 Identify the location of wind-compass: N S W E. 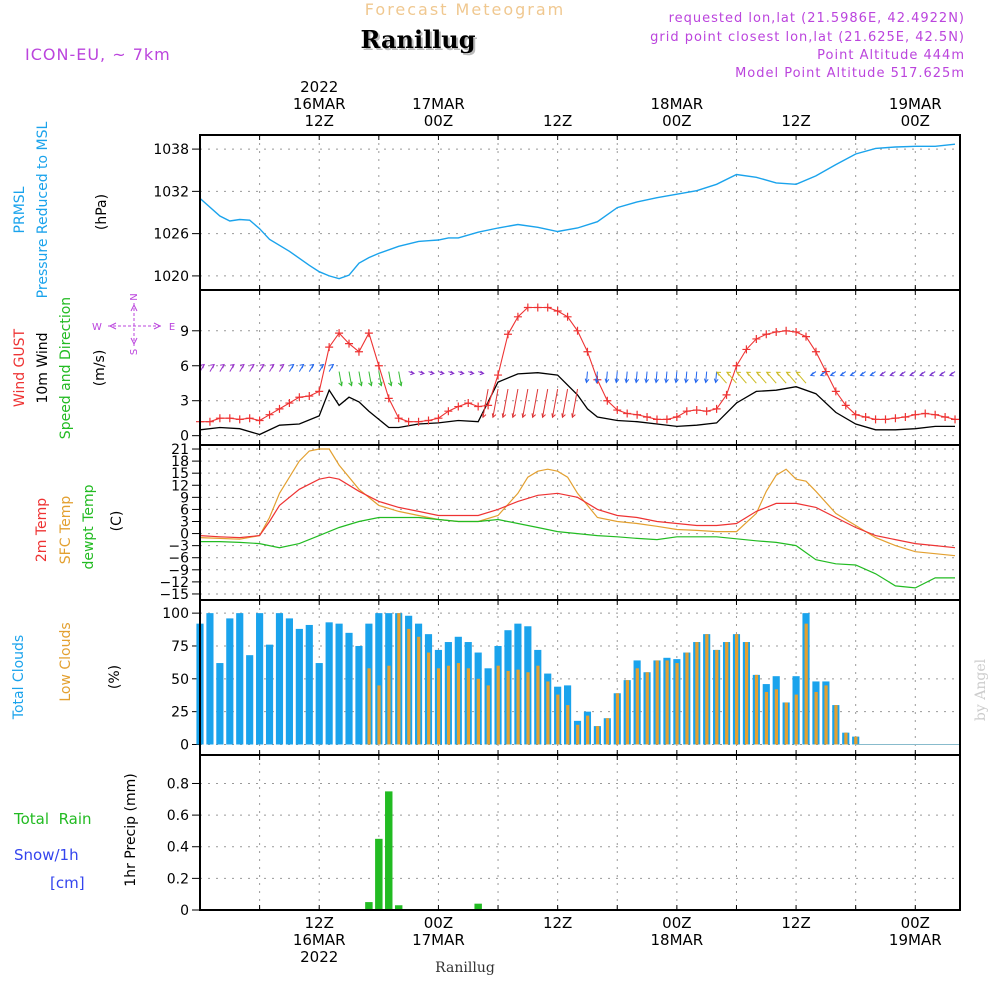
(133, 324).